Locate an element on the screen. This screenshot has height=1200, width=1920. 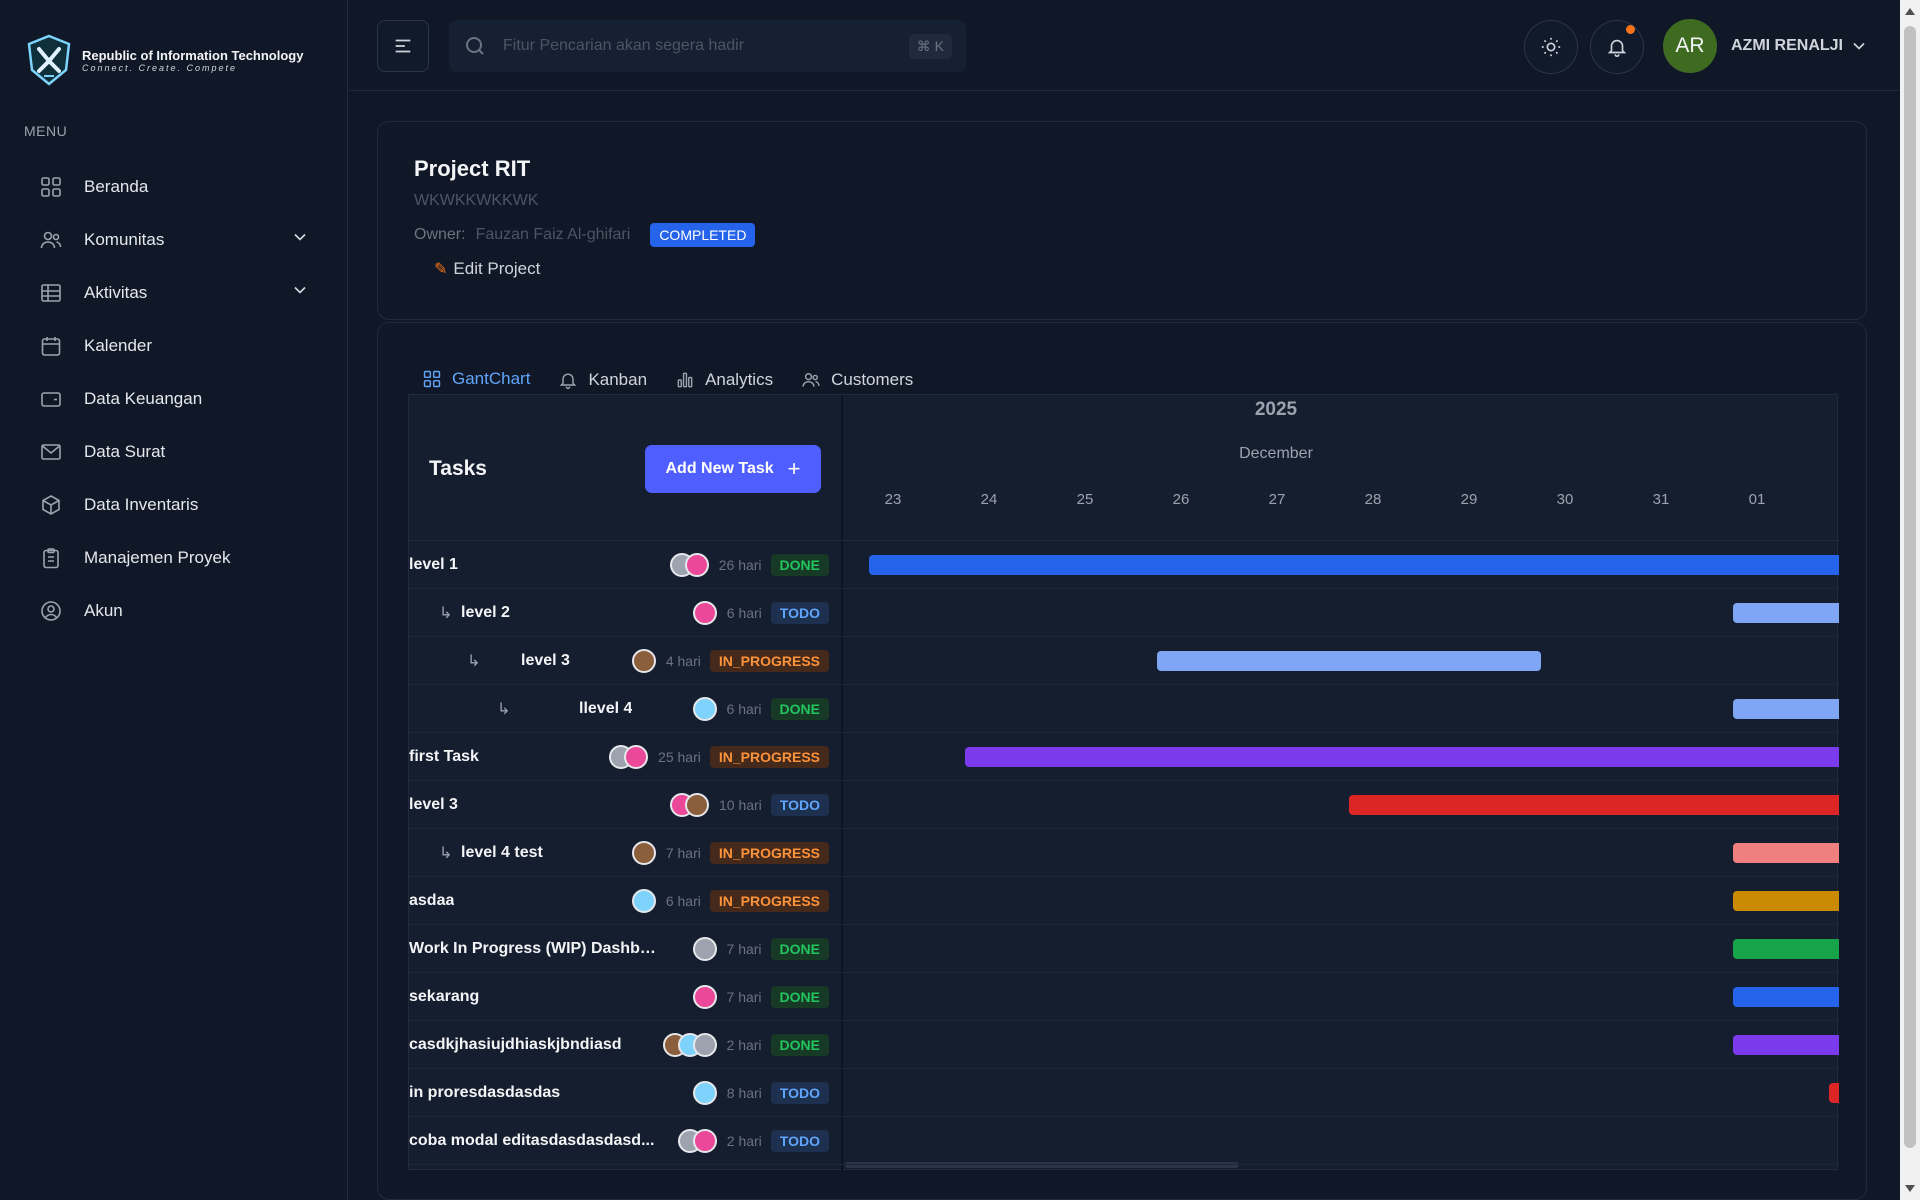
rit-logo-icon is located at coordinates (49, 60).